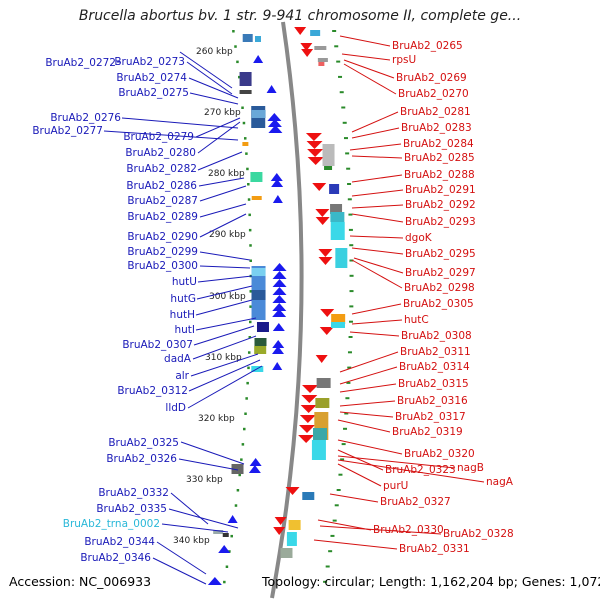 This screenshot has width=600, height=600. What do you see at coordinates (434, 367) in the screenshot?
I see `gene-label: BruAb2_0314` at bounding box center [434, 367].